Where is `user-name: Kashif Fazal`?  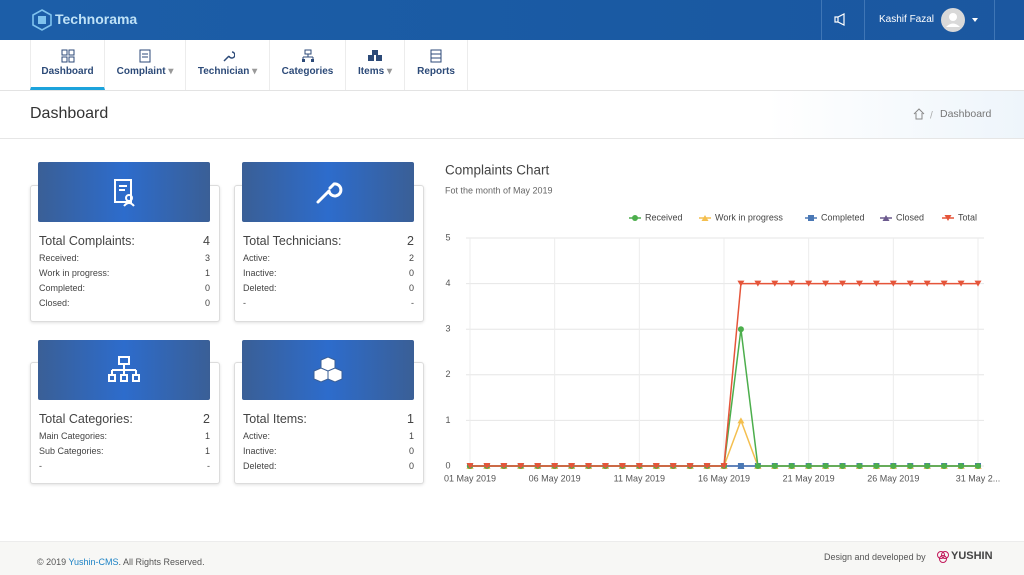
user-name: Kashif Fazal is located at coordinates (907, 19).